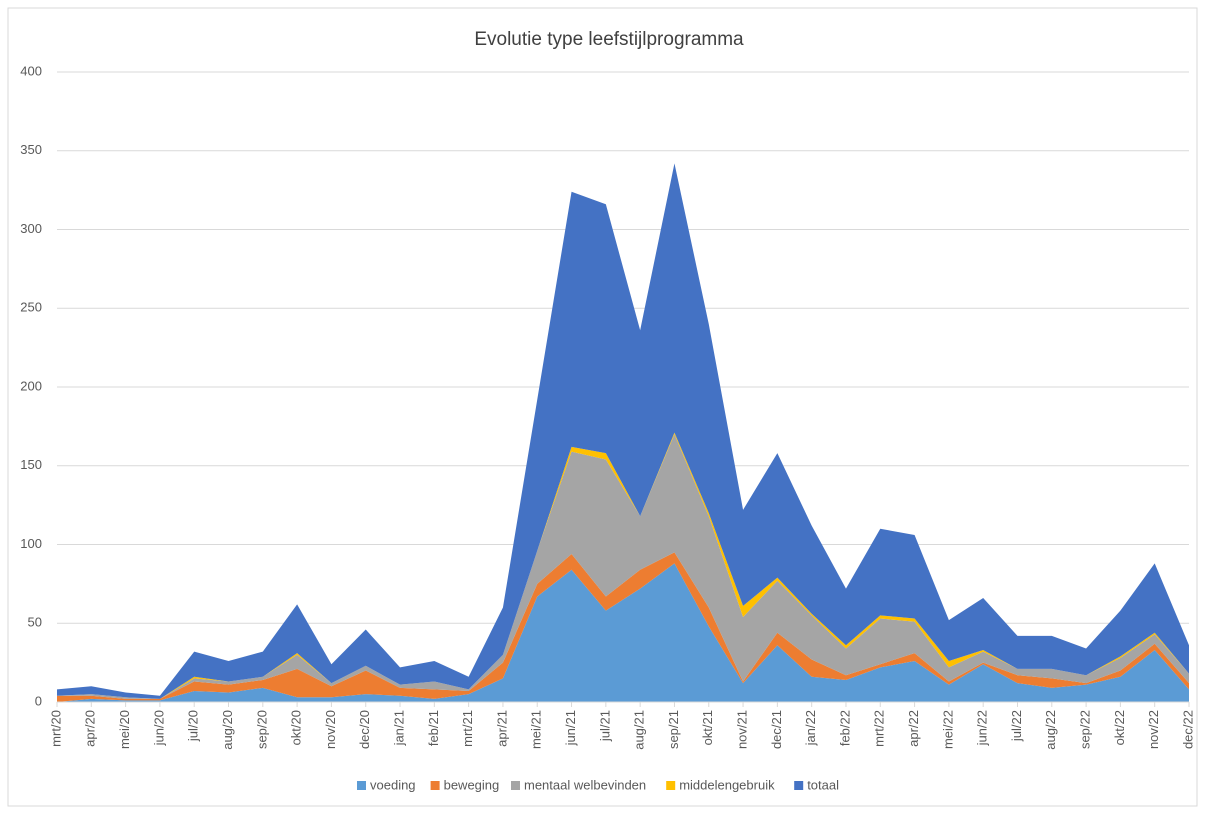 The width and height of the screenshot is (1205, 814). What do you see at coordinates (31, 543) in the screenshot?
I see `y-tick-label: 100` at bounding box center [31, 543].